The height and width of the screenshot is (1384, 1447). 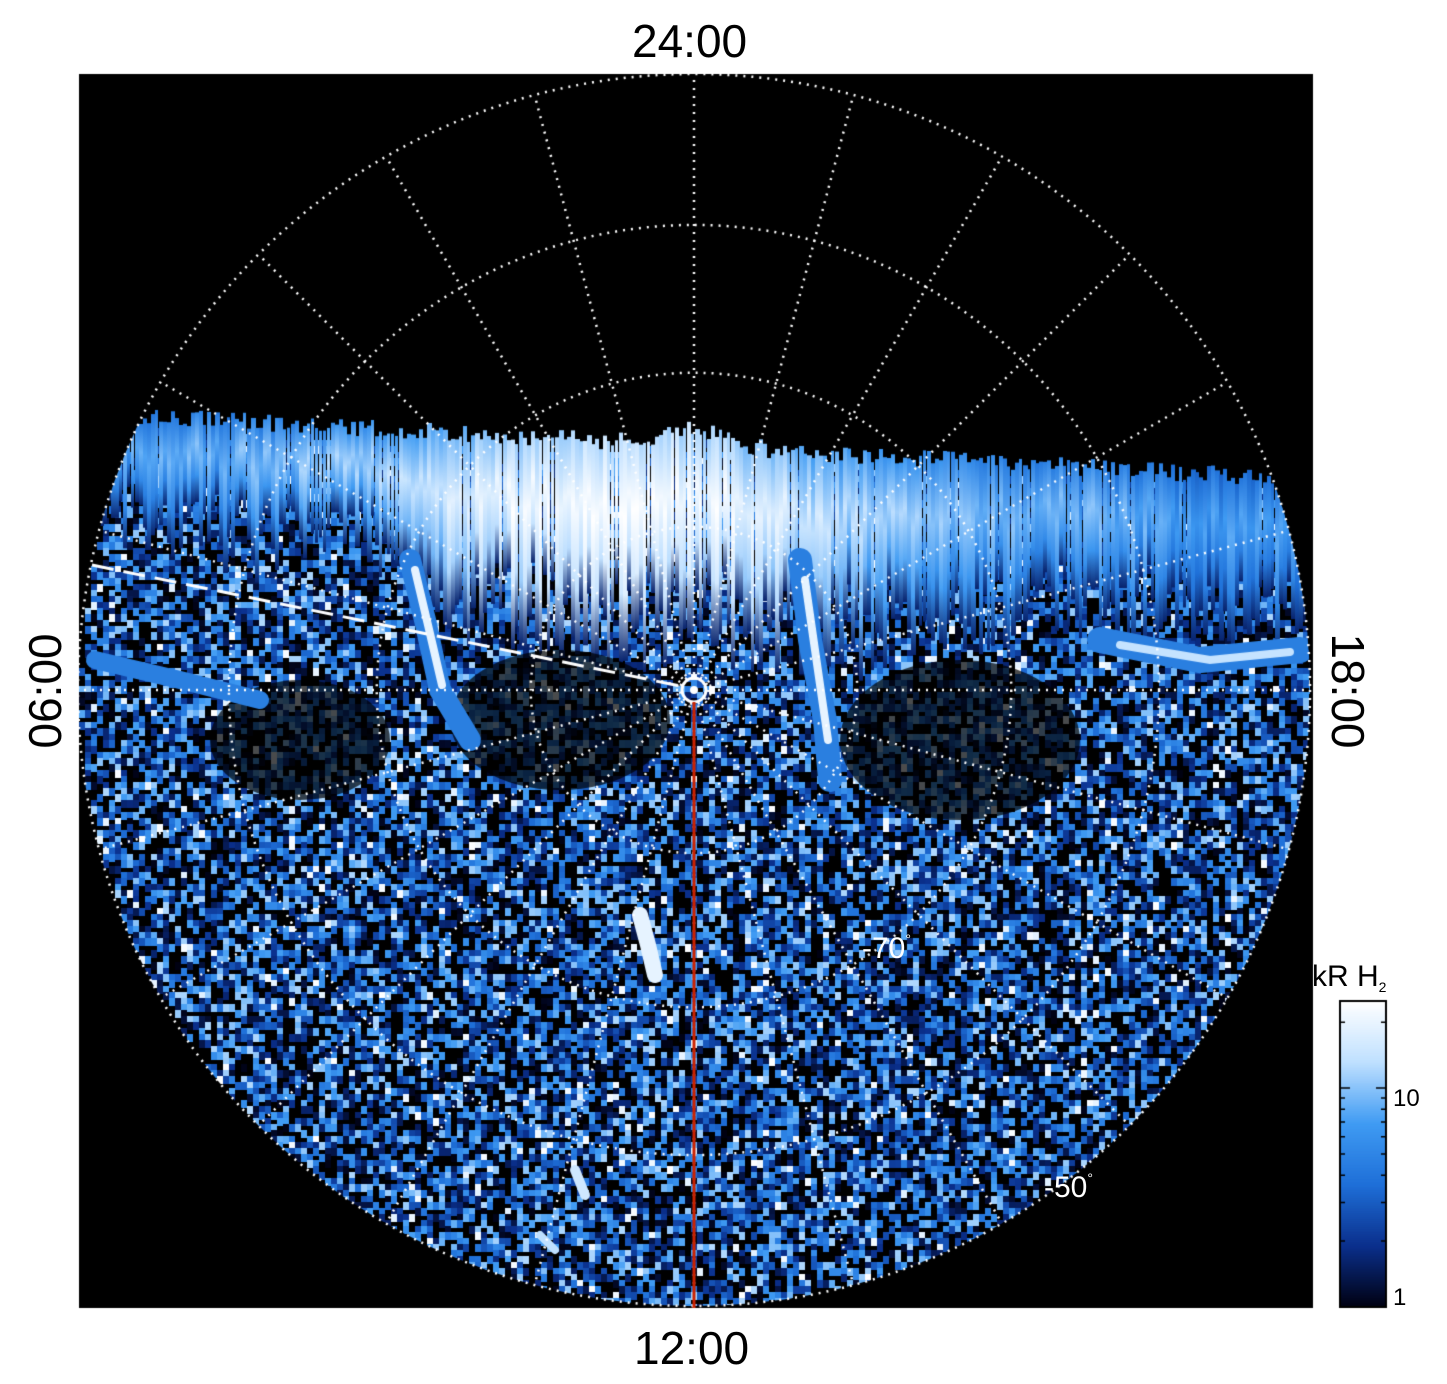 I want to click on colorbar-title-text: kR H, so click(x=1345, y=976).